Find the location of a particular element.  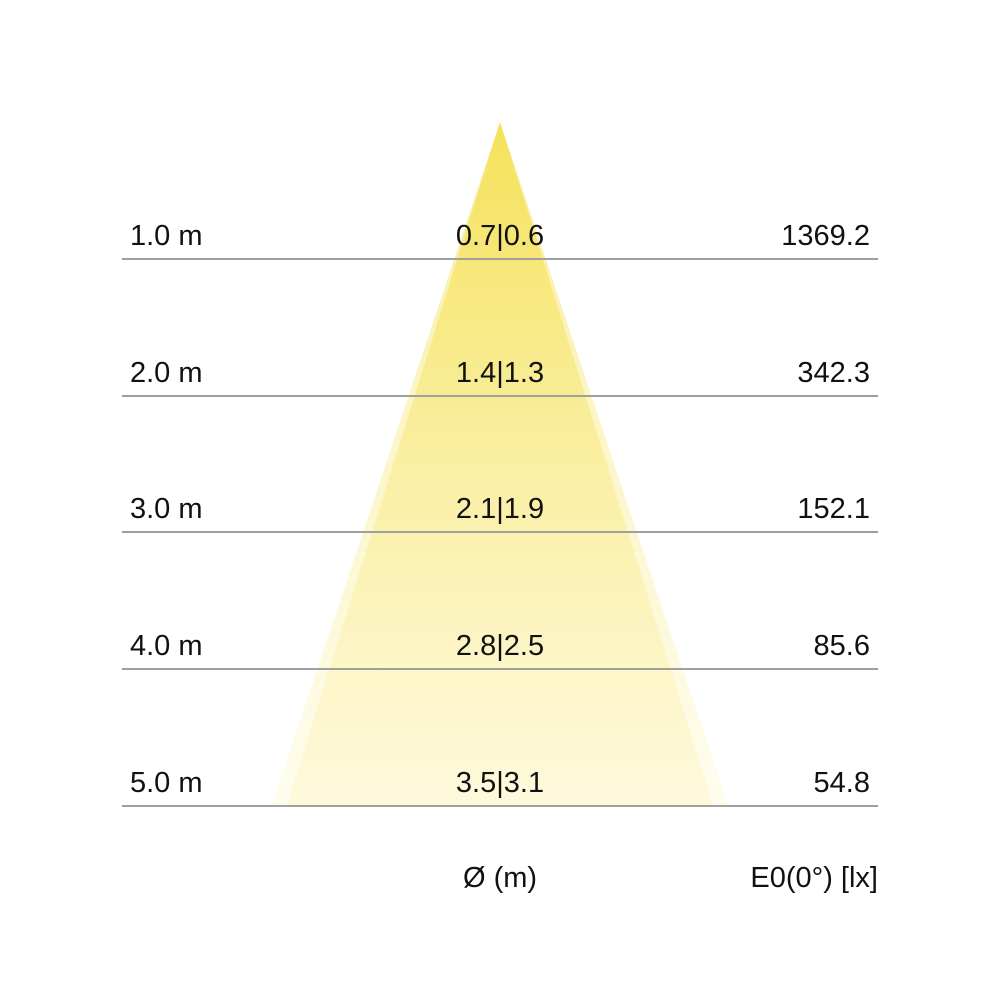

diameter-value: 0.7|0.6 is located at coordinates (500, 236).